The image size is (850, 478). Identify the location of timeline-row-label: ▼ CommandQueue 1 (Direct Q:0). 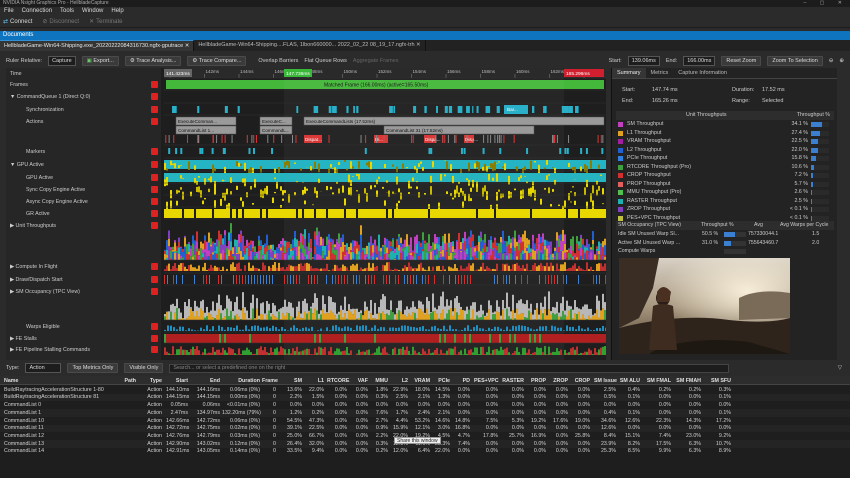
(83, 97).